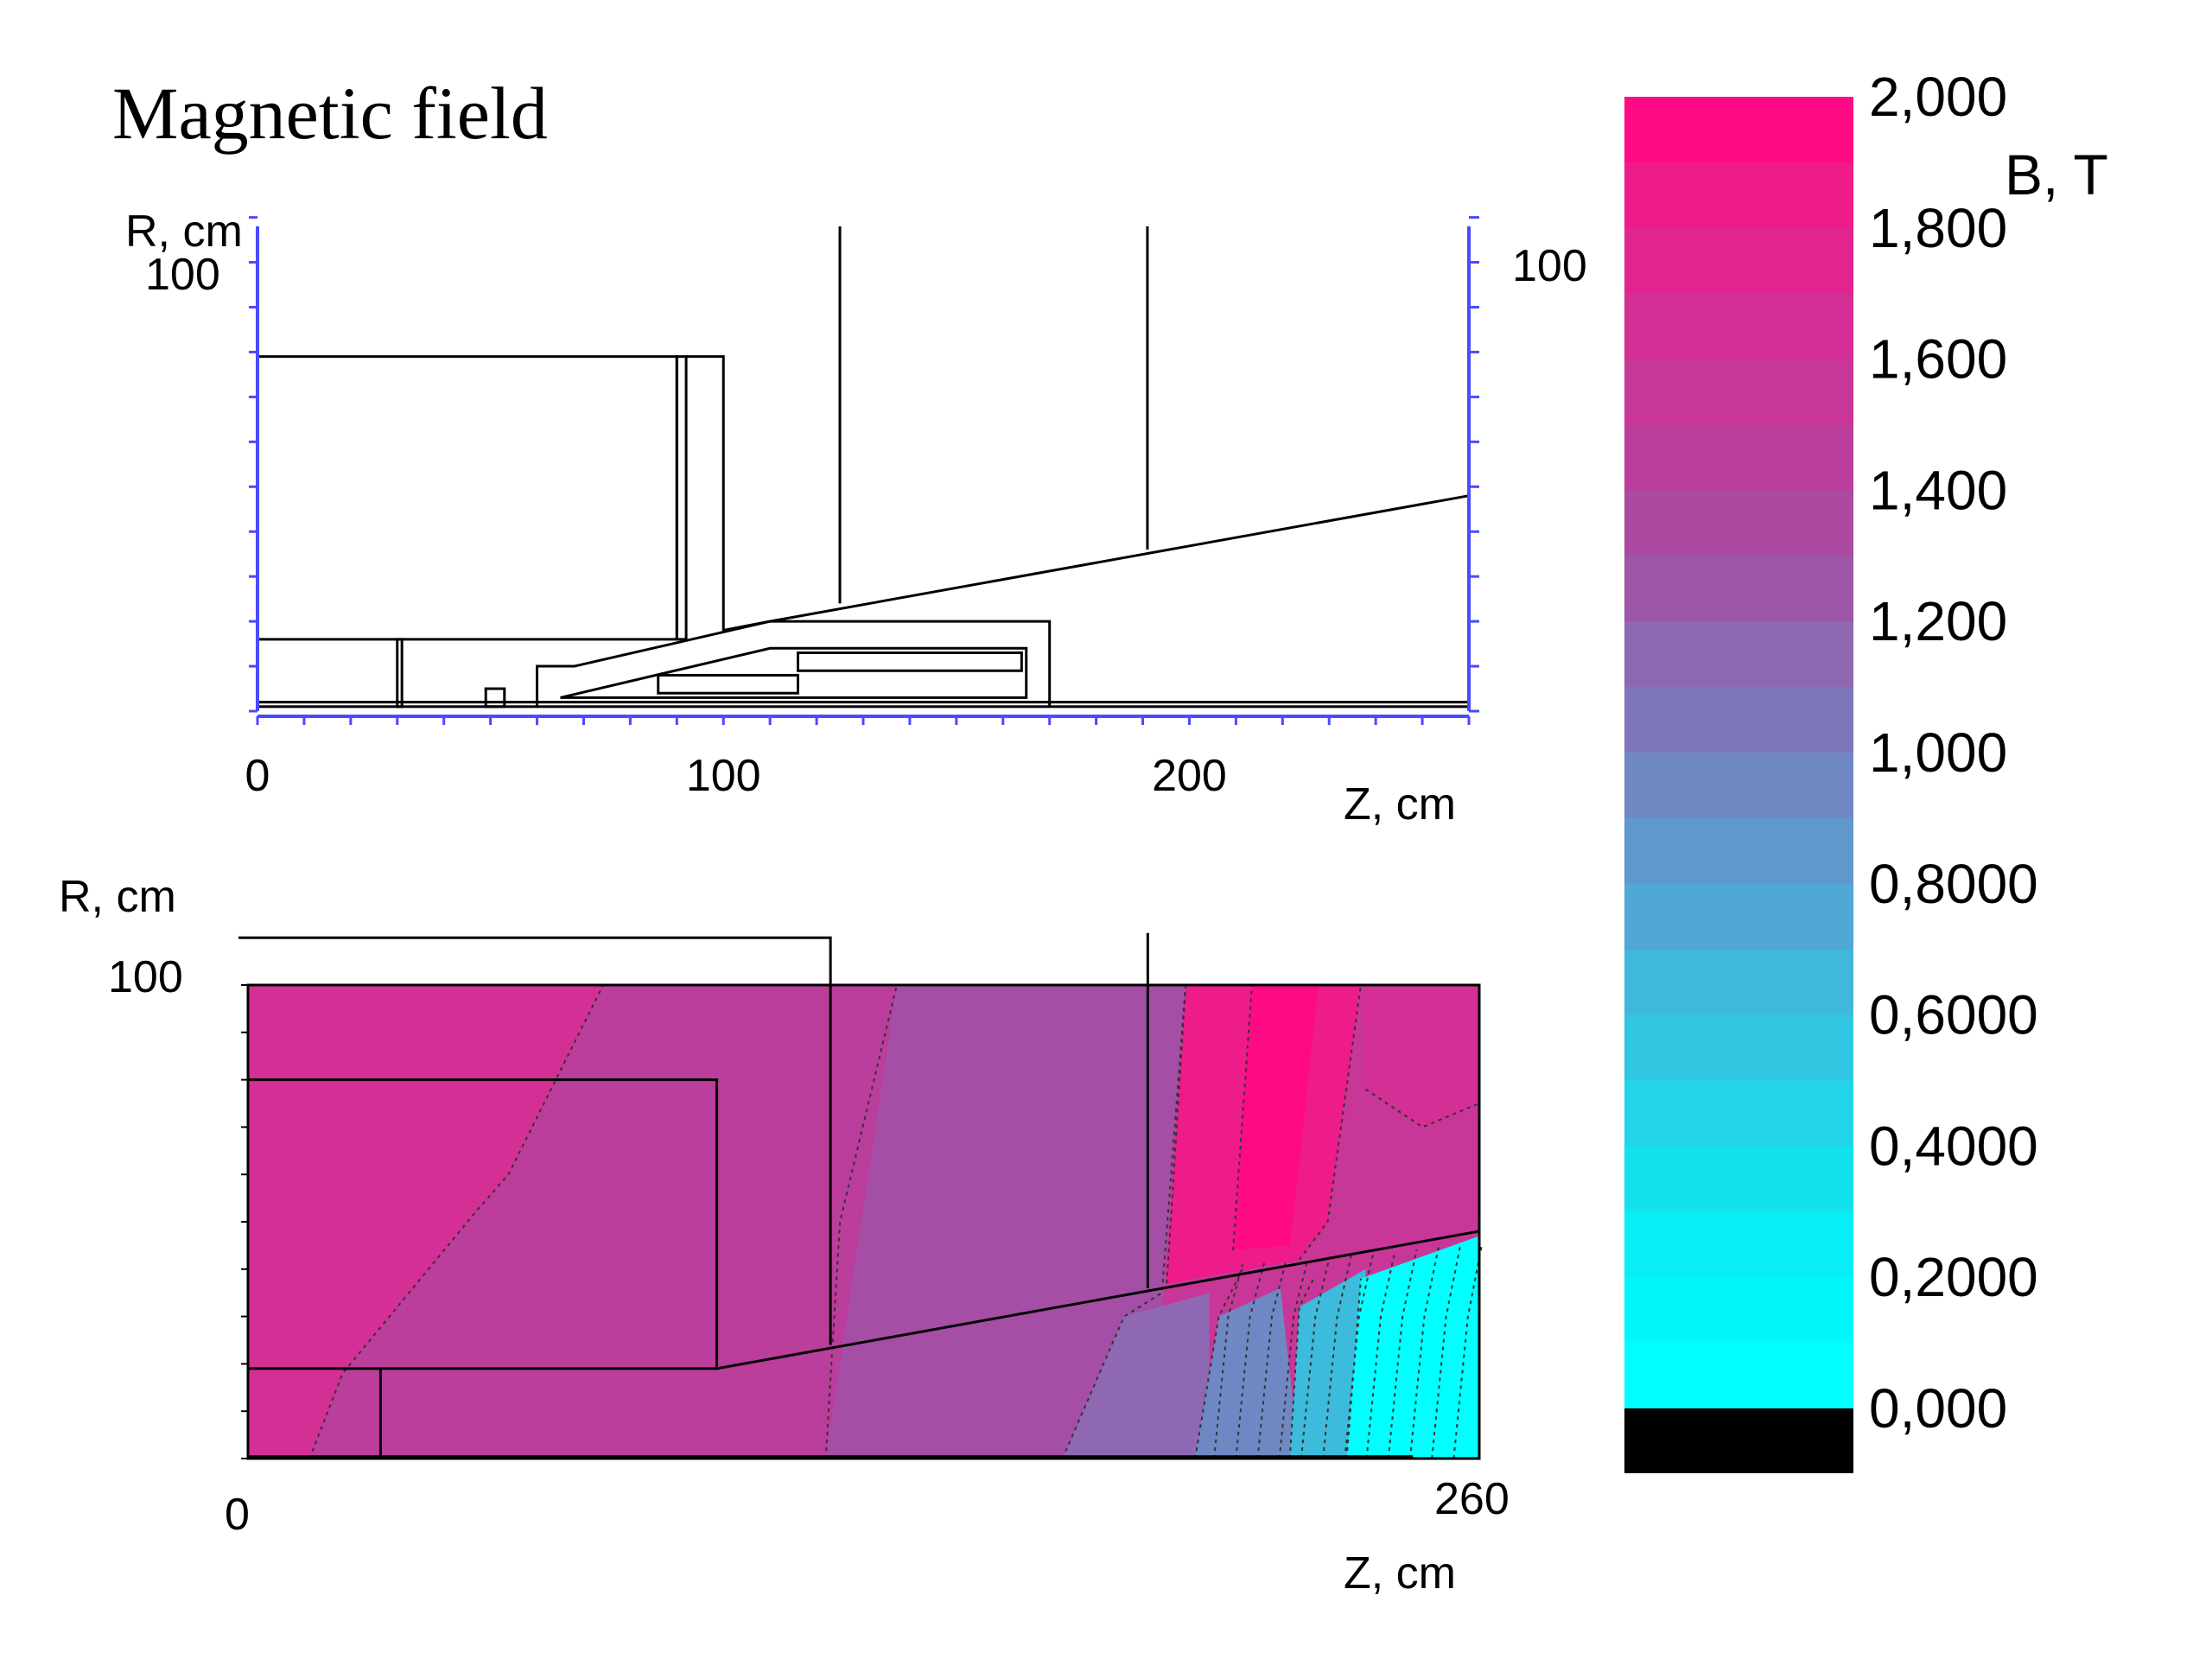 This screenshot has height=1659, width=2212. I want to click on geometry-x-ticks: 0 100 200, so click(736, 776).